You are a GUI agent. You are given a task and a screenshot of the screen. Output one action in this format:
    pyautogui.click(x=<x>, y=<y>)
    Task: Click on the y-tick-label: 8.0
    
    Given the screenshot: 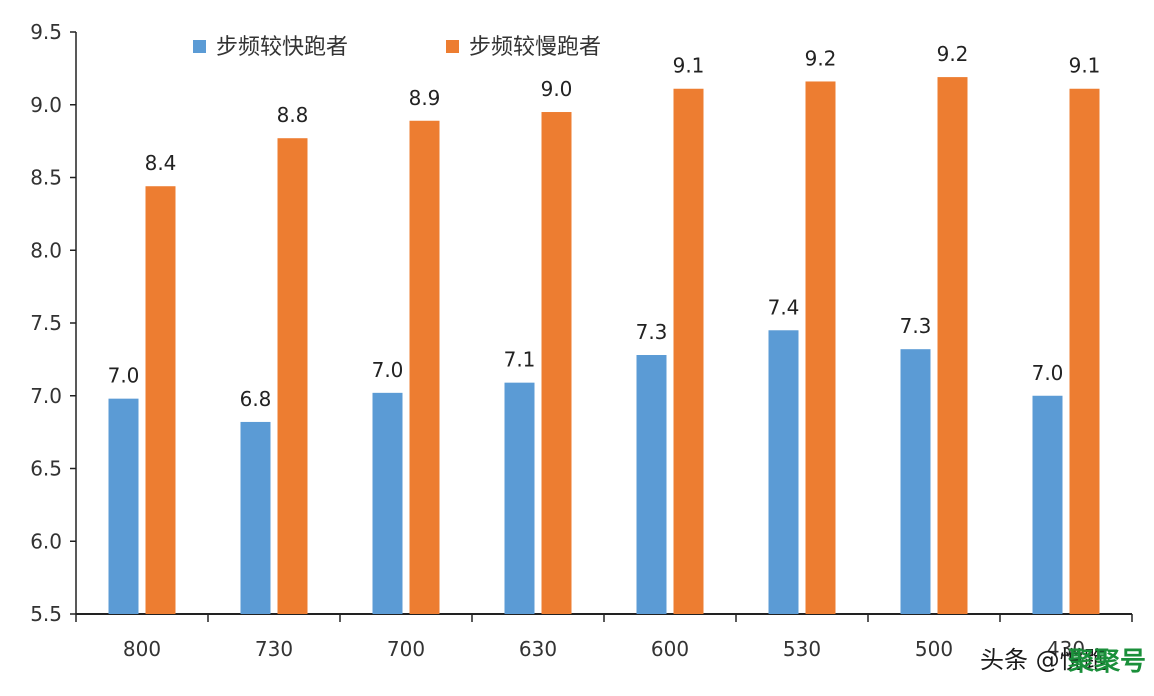 What is the action you would take?
    pyautogui.click(x=46, y=250)
    